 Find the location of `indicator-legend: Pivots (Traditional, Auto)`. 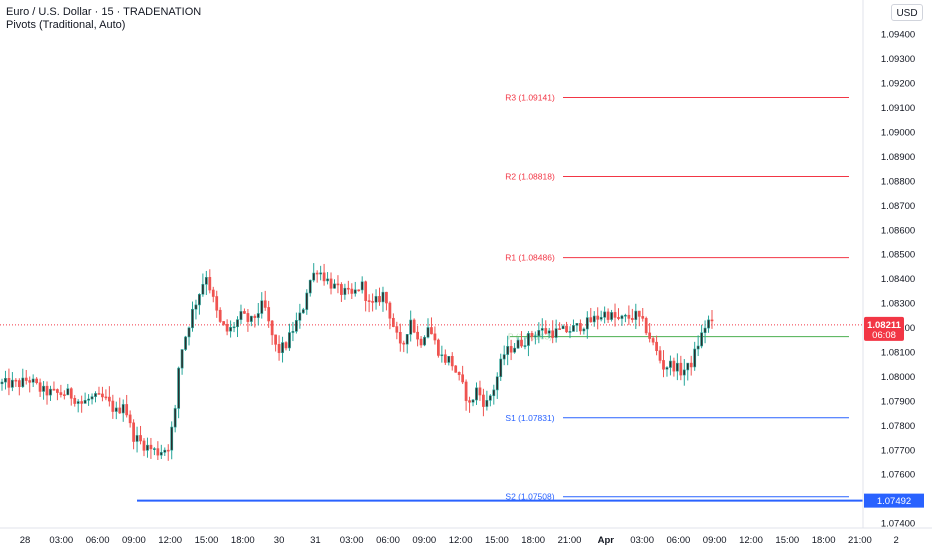

indicator-legend: Pivots (Traditional, Auto) is located at coordinates (66, 25).